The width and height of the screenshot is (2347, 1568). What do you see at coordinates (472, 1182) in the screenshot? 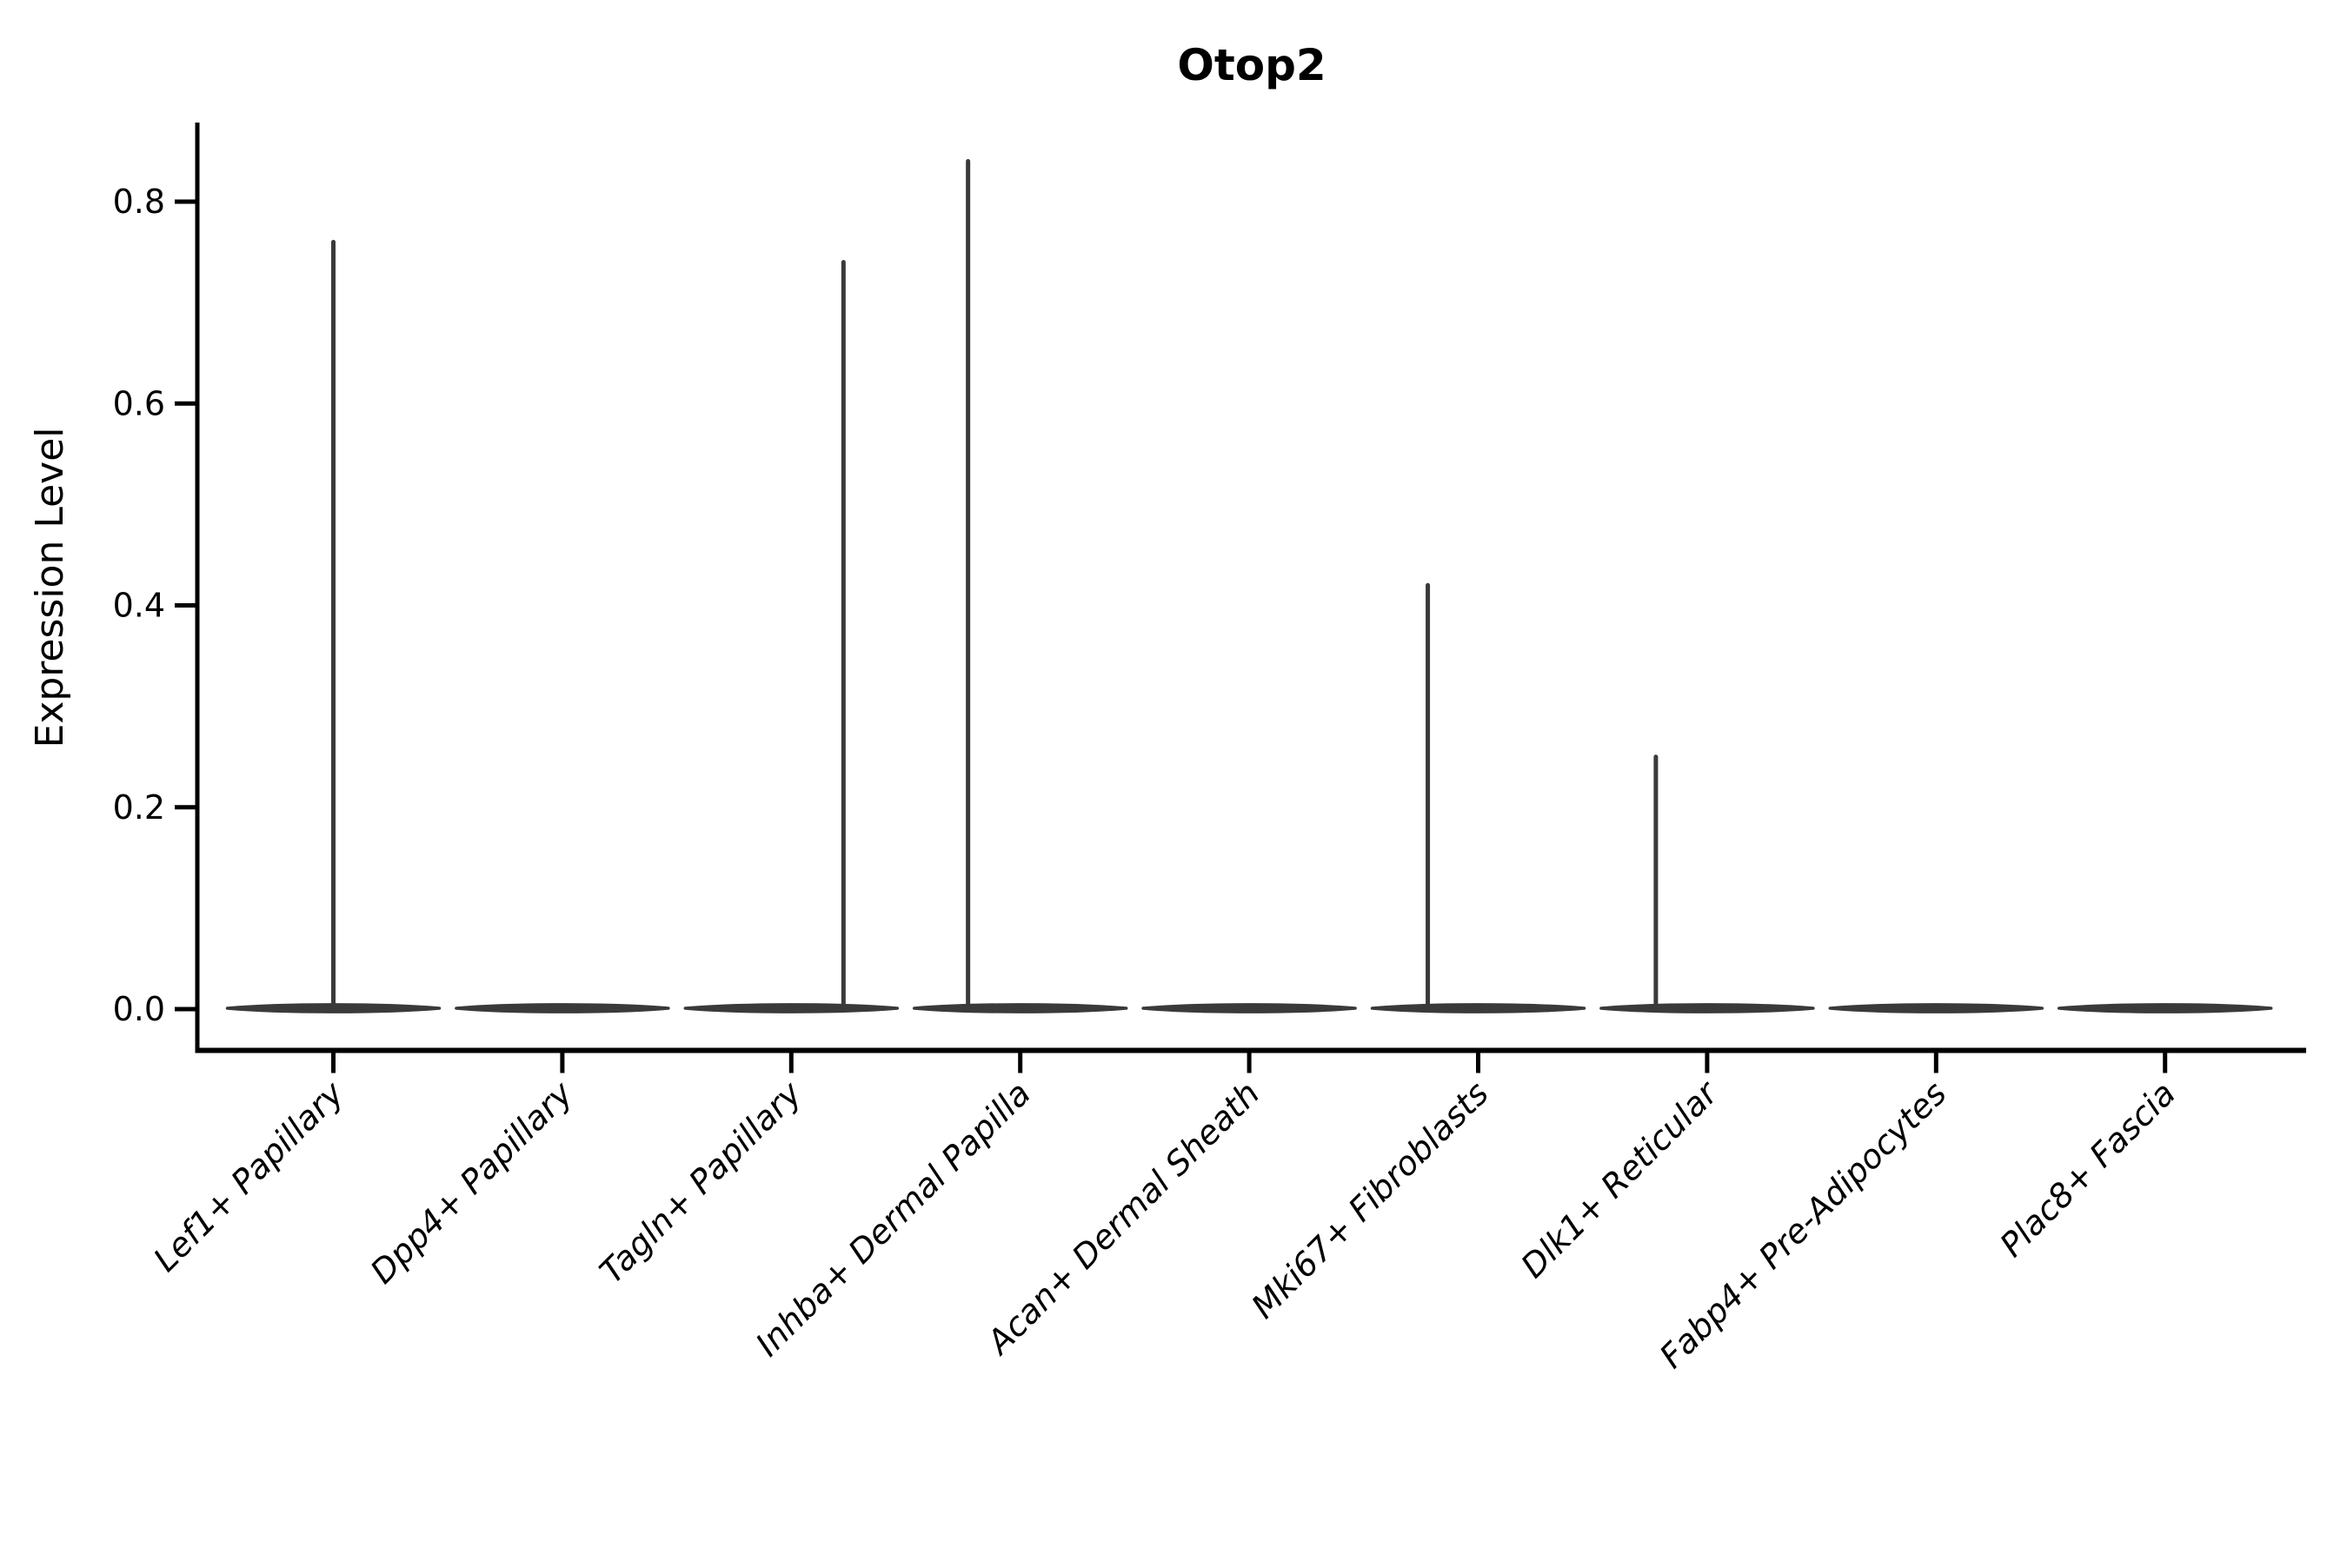
I see `x-tick-label: Dpp4+ Papillary` at bounding box center [472, 1182].